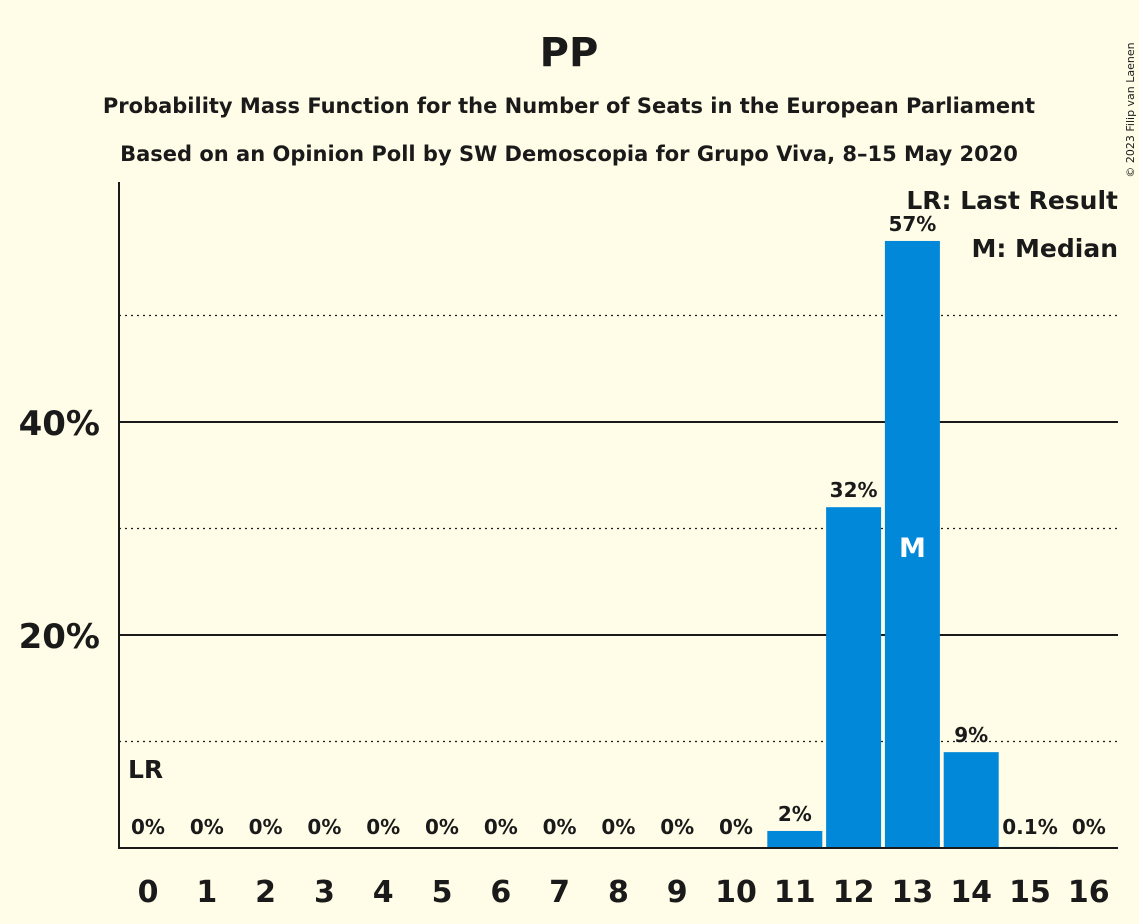  What do you see at coordinates (913, 892) in the screenshot?
I see `x-tick-label: 13` at bounding box center [913, 892].